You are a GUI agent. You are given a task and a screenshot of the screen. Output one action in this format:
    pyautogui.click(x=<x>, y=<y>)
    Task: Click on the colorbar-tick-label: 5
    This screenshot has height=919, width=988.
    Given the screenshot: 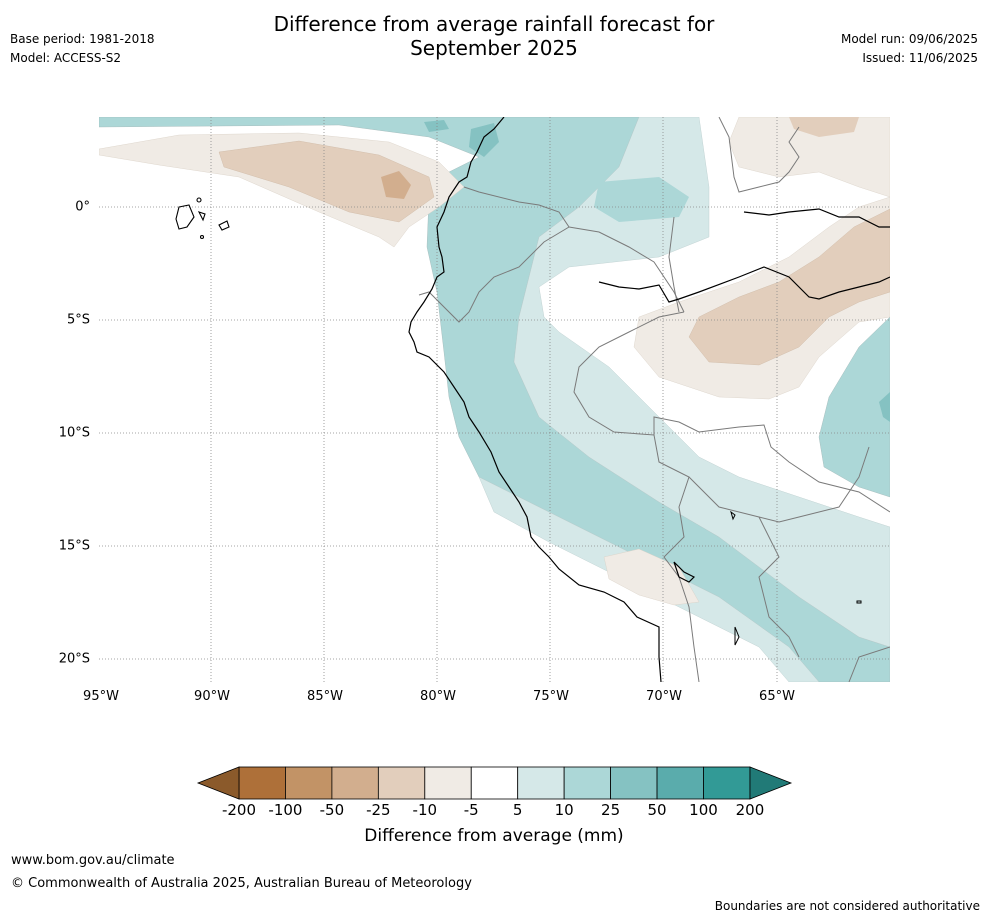 What is the action you would take?
    pyautogui.click(x=517, y=810)
    